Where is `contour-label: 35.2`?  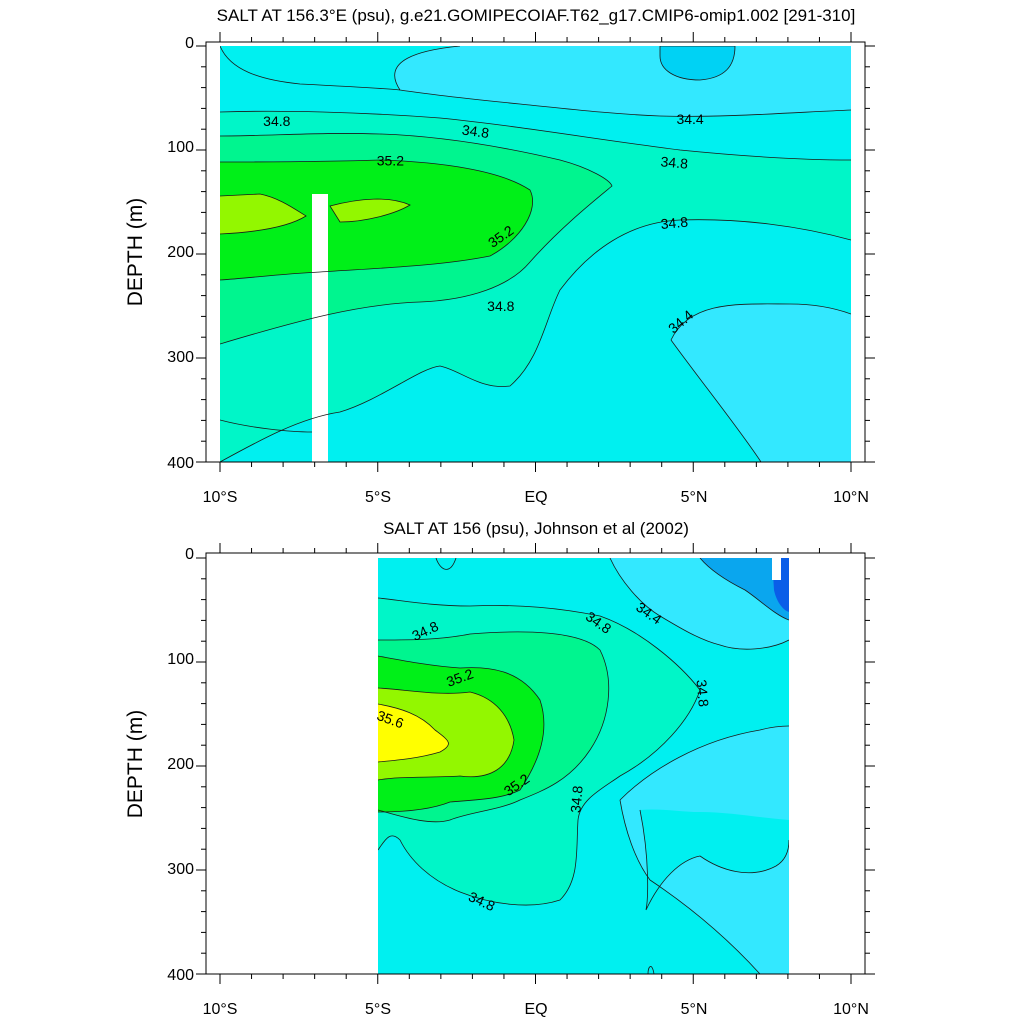
contour-label: 35.2 is located at coordinates (390, 160).